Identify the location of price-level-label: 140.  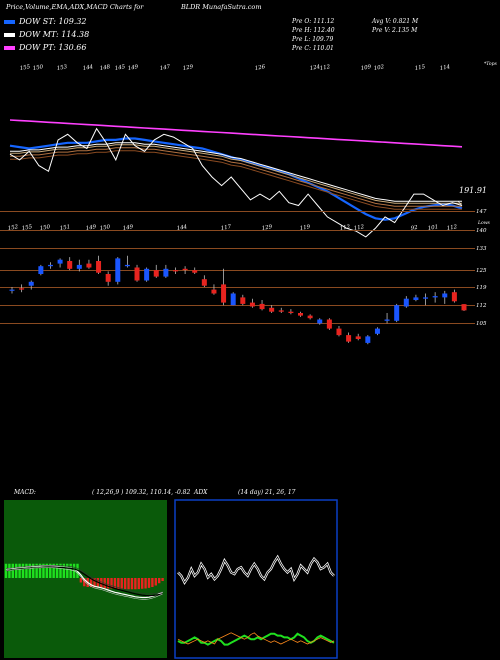
(481, 231).